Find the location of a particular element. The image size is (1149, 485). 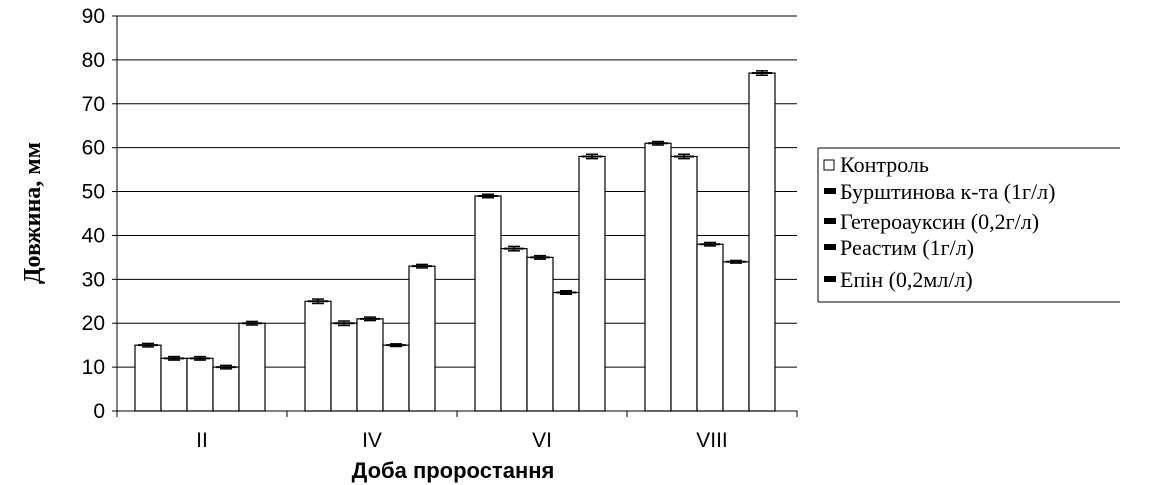

legend-label: Епін (0,2мл/л) is located at coordinates (906, 279).